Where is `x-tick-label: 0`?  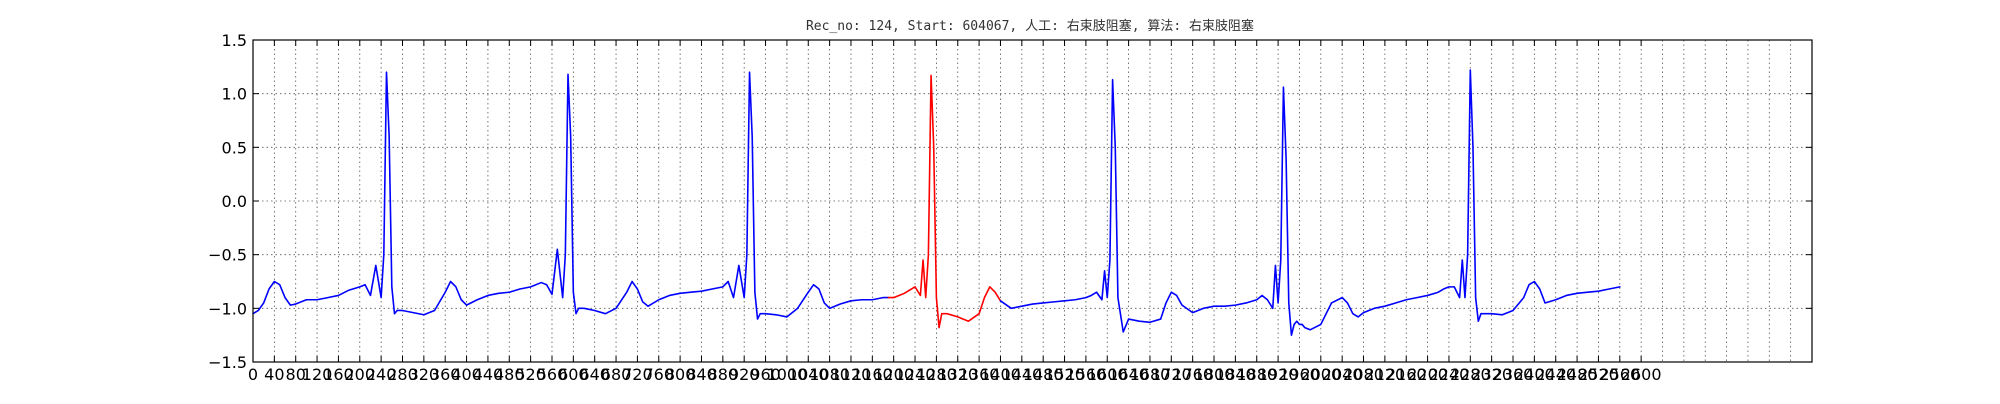 x-tick-label: 0 is located at coordinates (253, 374).